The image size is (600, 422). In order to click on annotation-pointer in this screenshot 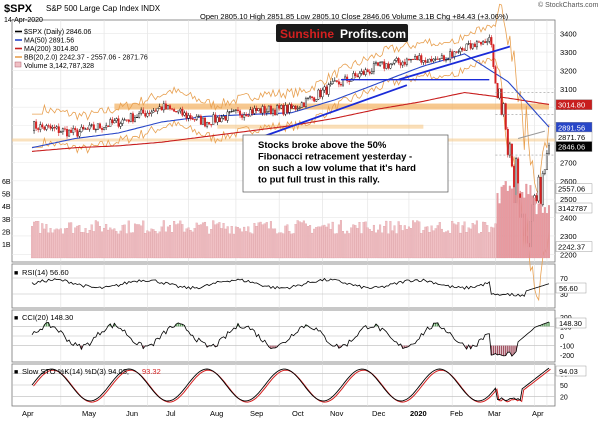, I will do `click(531, 134)`.